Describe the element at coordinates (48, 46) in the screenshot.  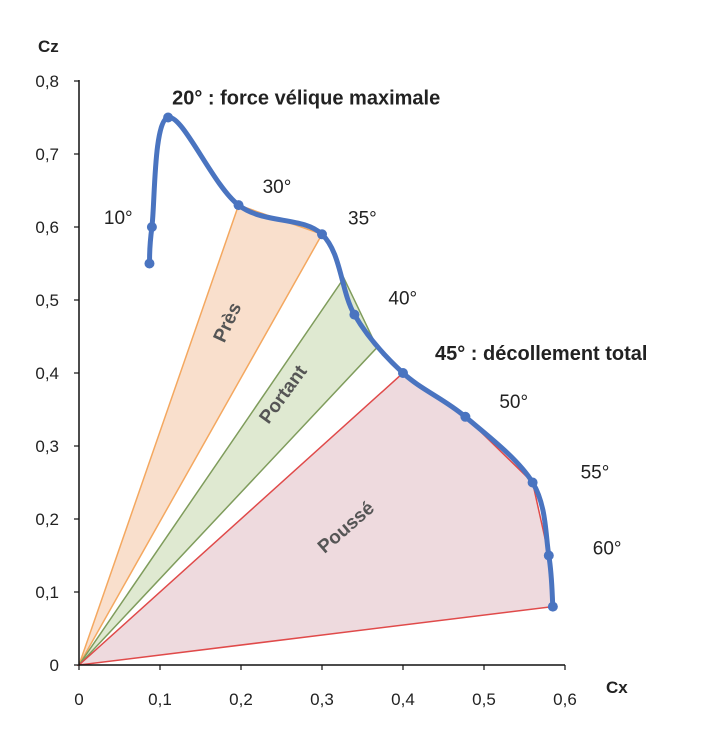
I see `y-axis-label: Cz` at that location.